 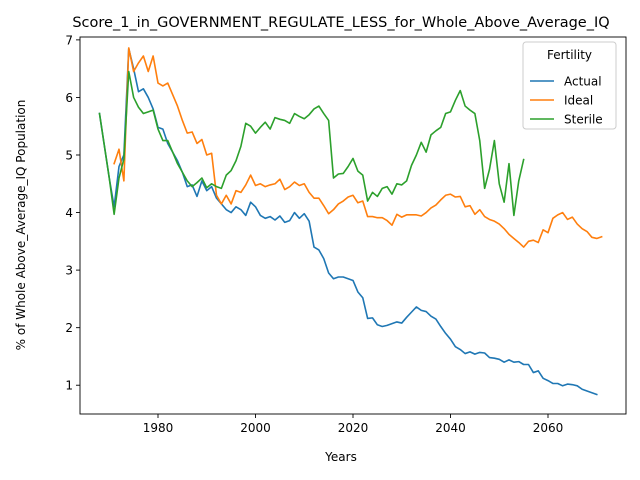 I want to click on legend: Fertility Actual Ideal Sterile, so click(x=569, y=85).